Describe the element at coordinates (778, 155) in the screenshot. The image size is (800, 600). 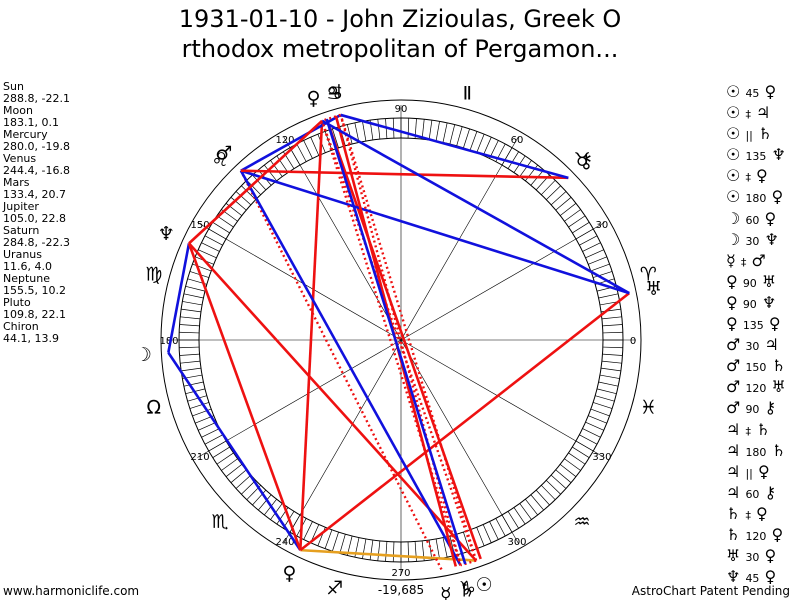
I see `aspect-planet-2: ♆` at that location.